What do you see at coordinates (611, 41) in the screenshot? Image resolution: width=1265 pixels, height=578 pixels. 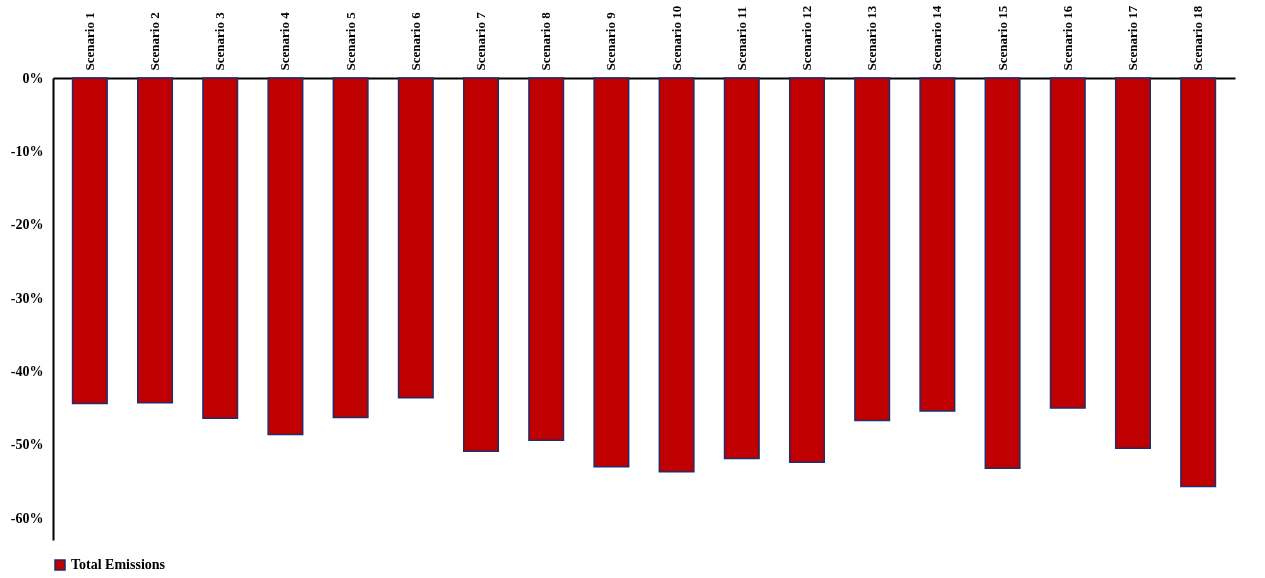 I see `x-tick-label: Scenario 9` at bounding box center [611, 41].